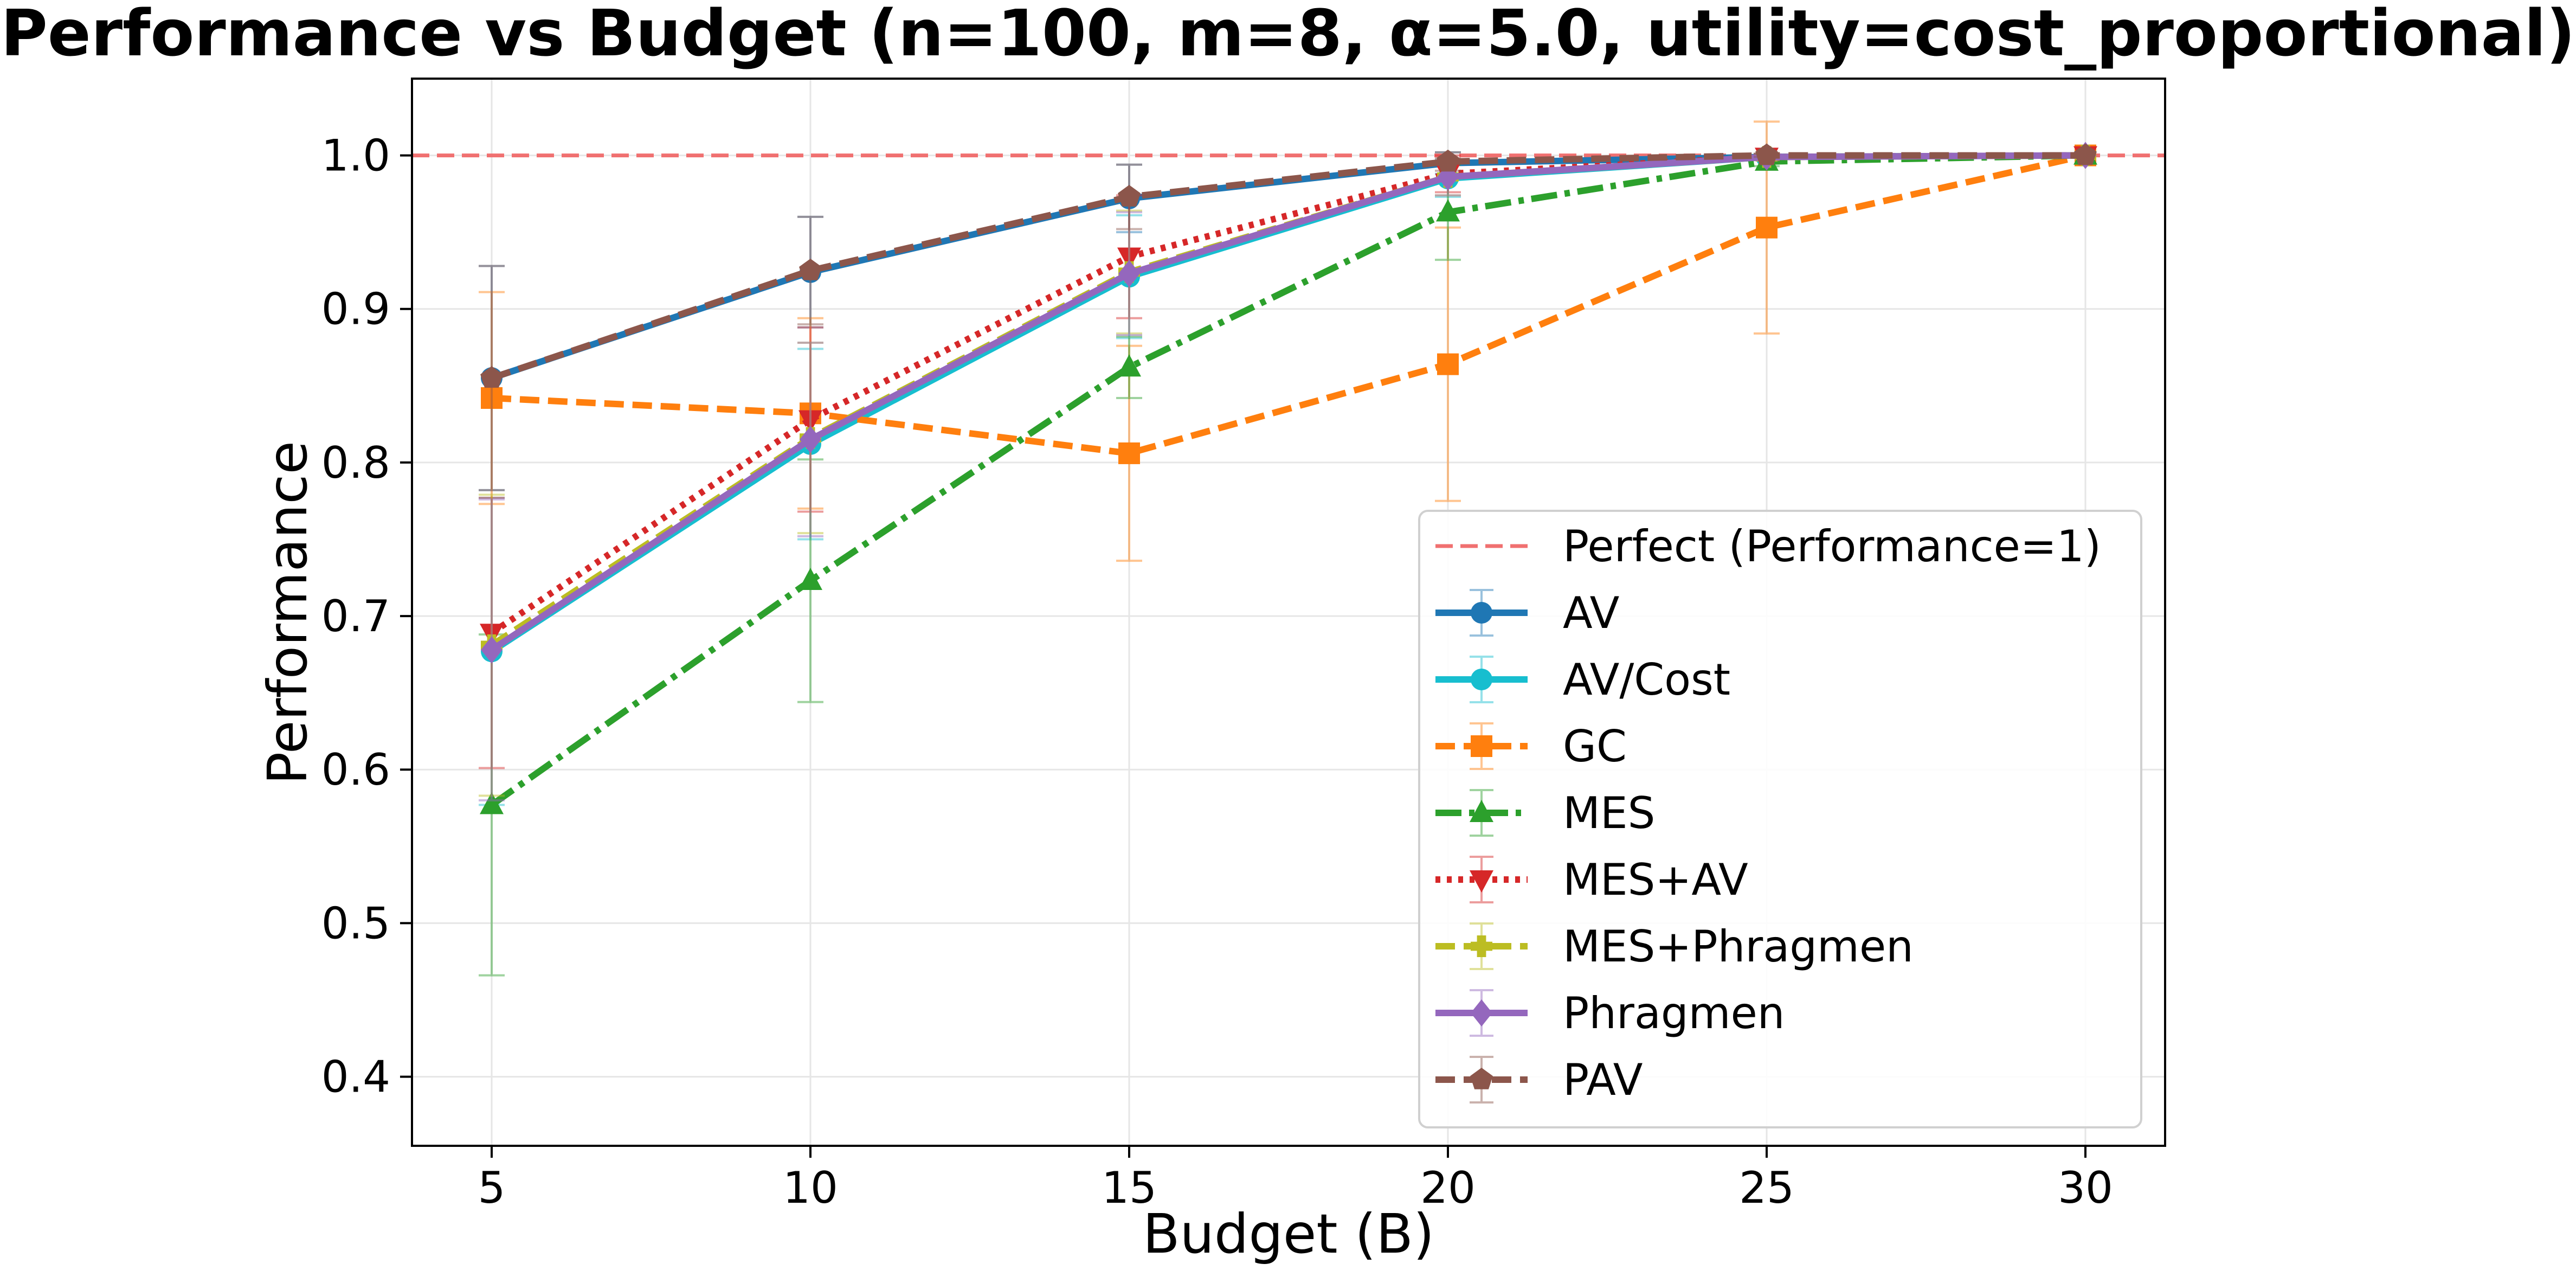 The height and width of the screenshot is (1283, 2576). I want to click on x-tick-label: 20, so click(1448, 1188).